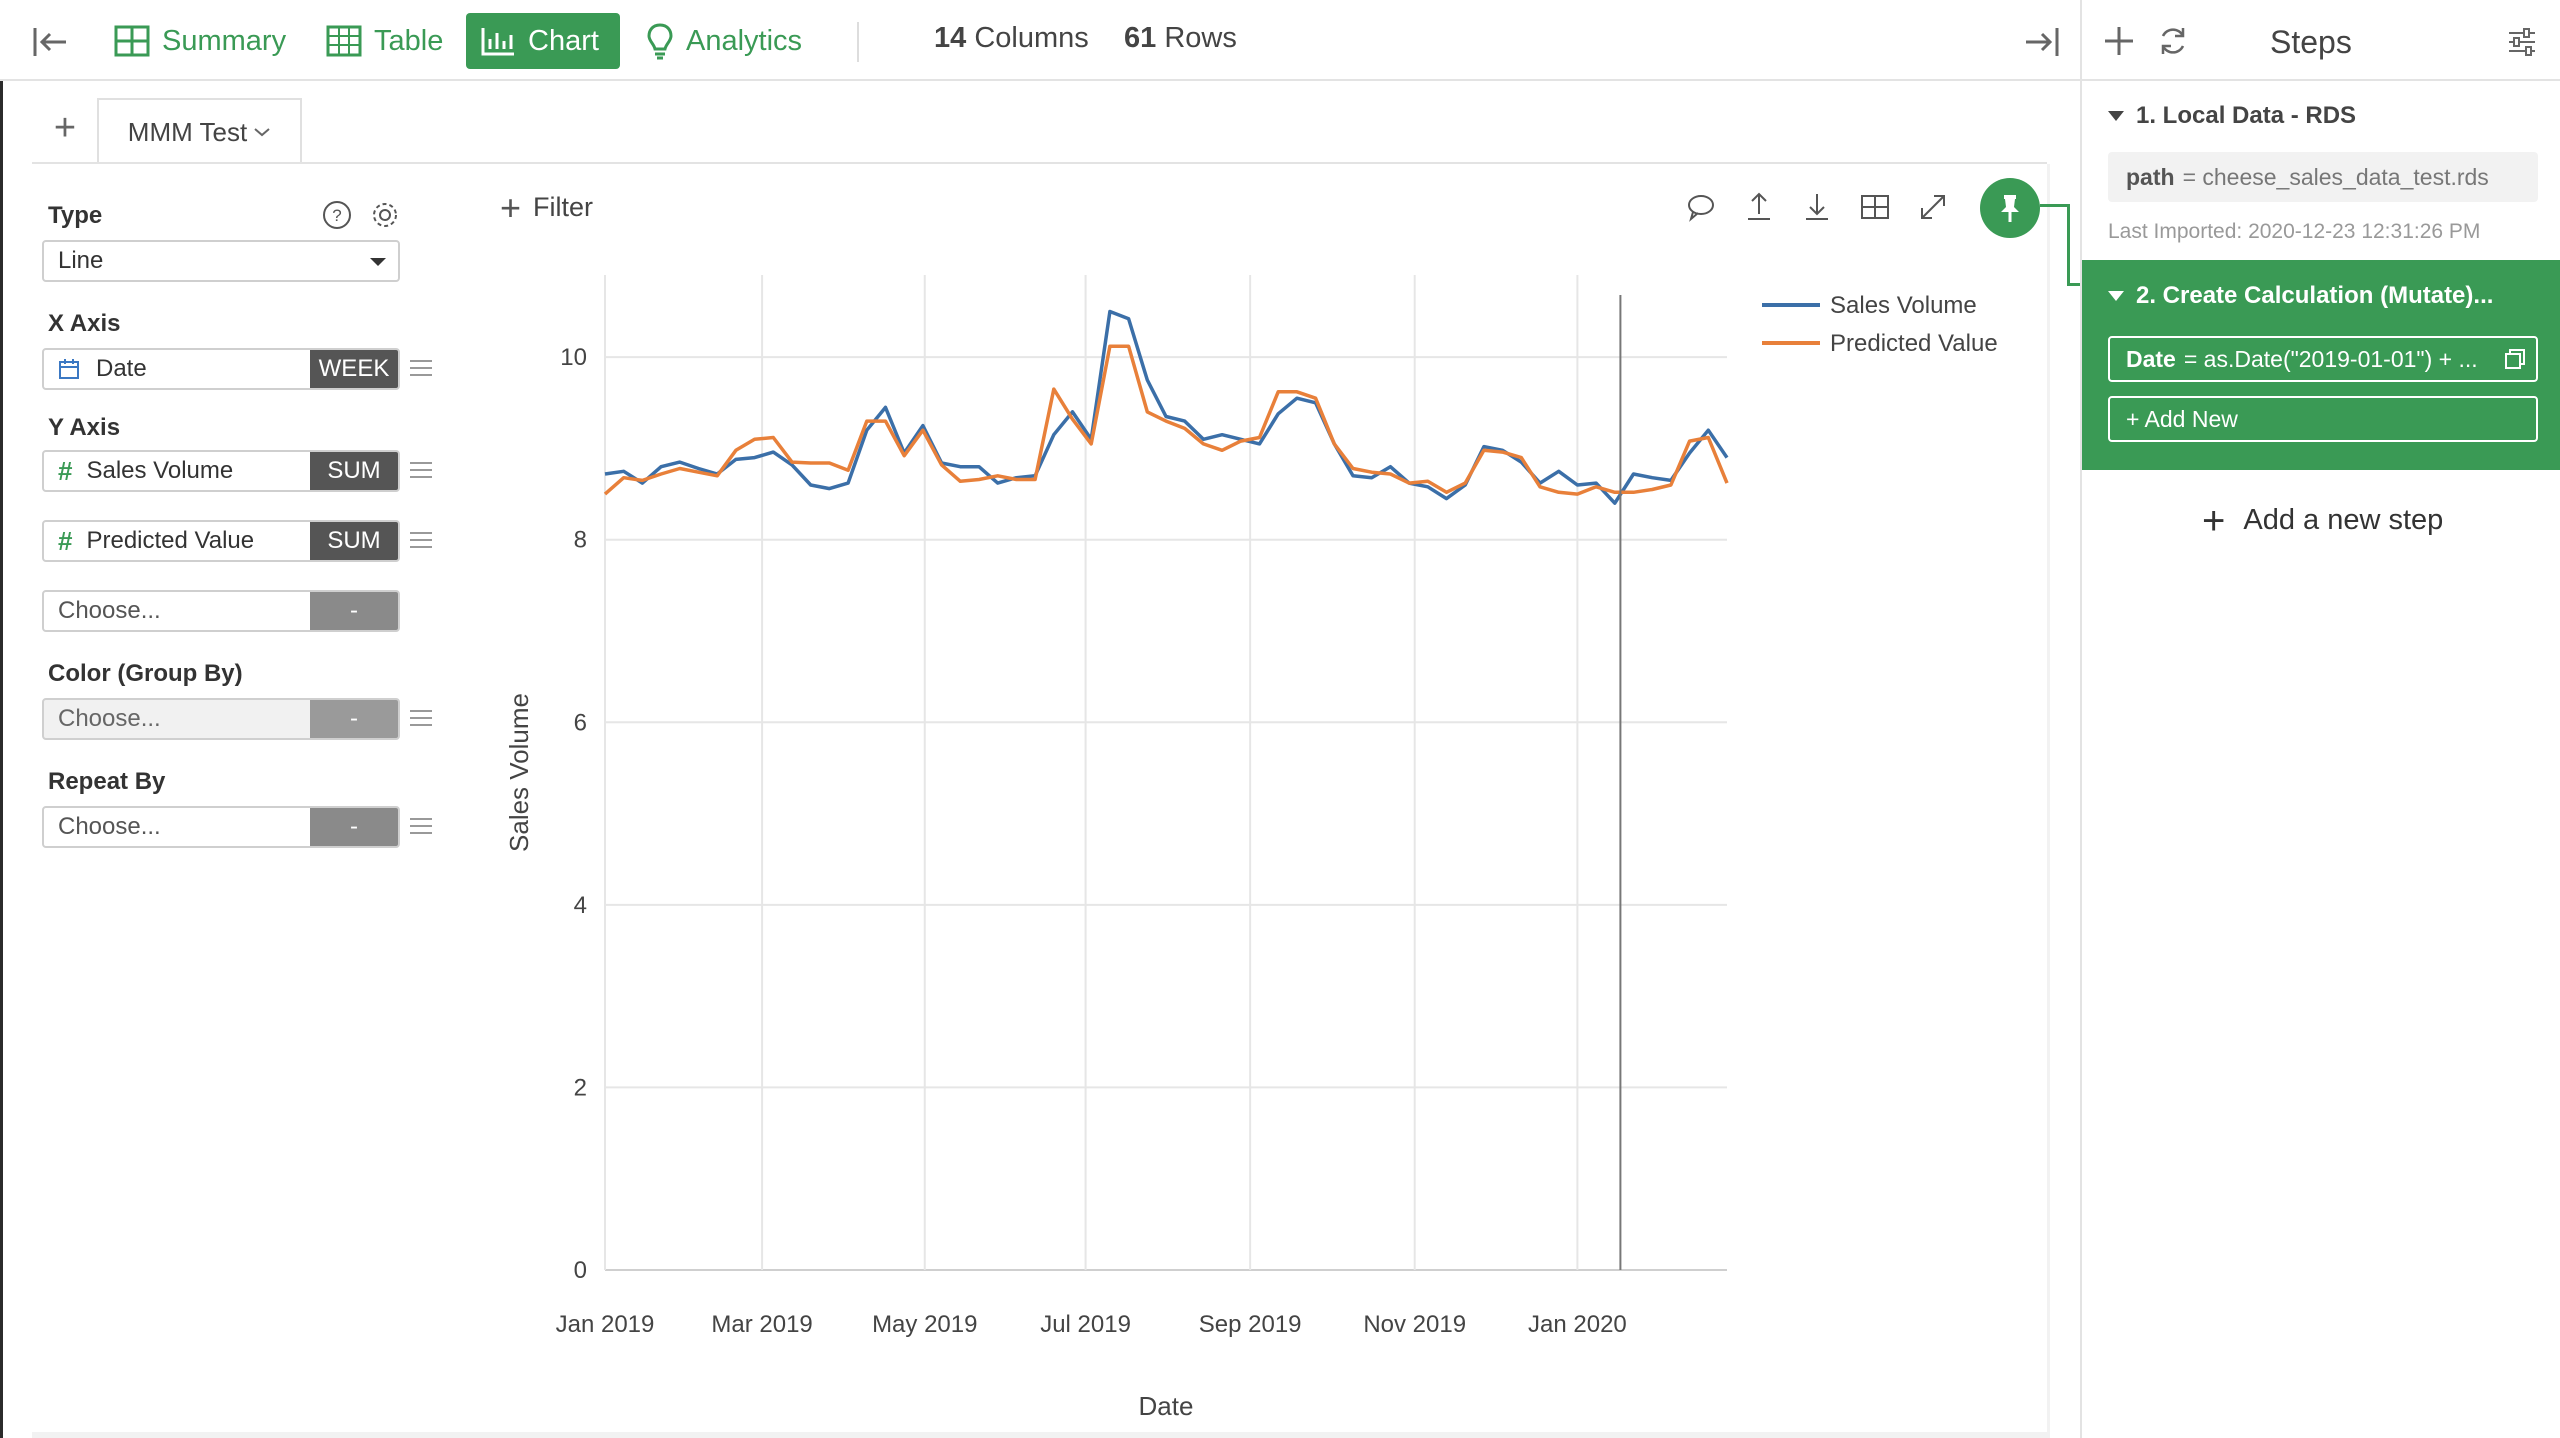 The image size is (2560, 1438). I want to click on color-group-field: Choose... -, so click(221, 719).